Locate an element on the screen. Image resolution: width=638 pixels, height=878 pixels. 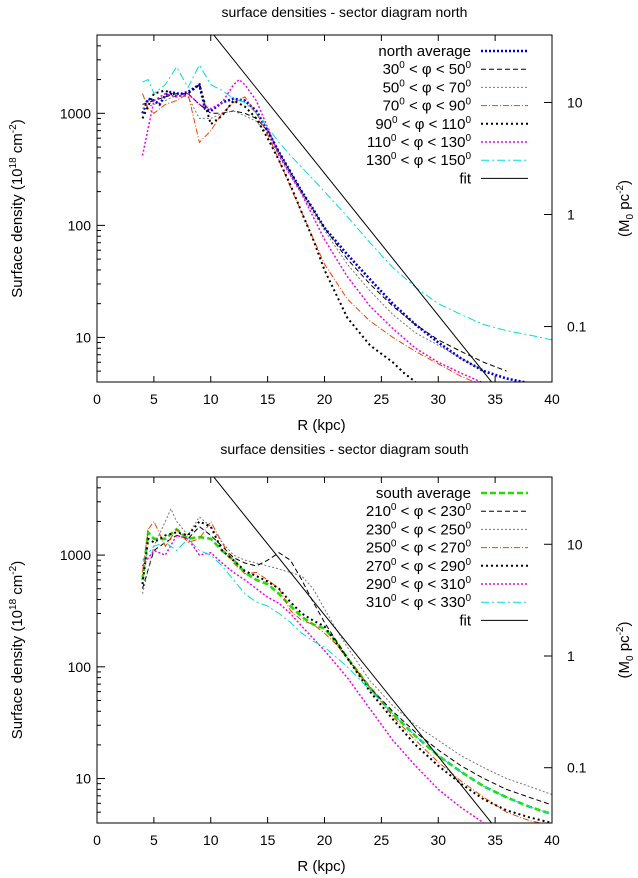
legend-label-3: 2500 < φ < 2700 is located at coordinates (419, 548).